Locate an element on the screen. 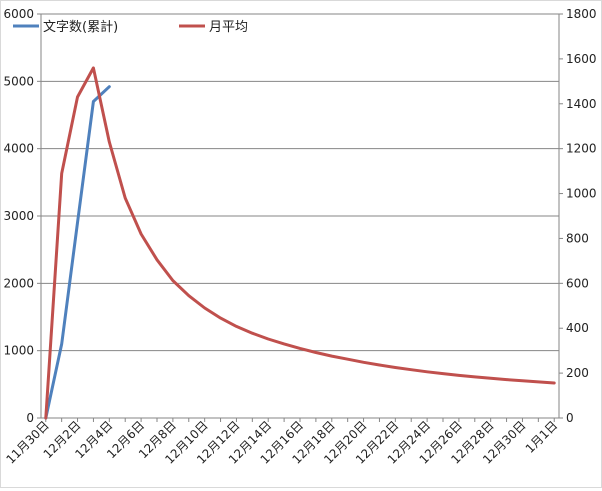 The width and height of the screenshot is (602, 491). y-right-tick-label: 200 is located at coordinates (577, 373).